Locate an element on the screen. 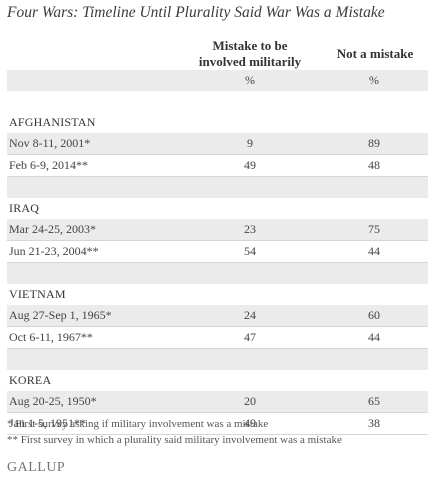 The height and width of the screenshot is (485, 434). row-date: Oct 6-11, 1967** is located at coordinates (51, 337).